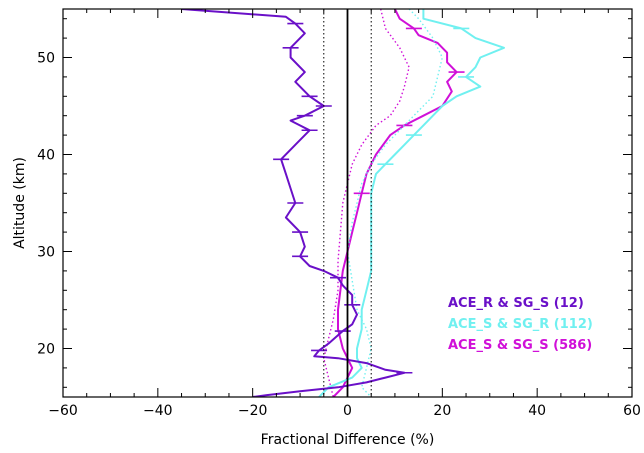  I want to click on y-tick-label: 40, so click(46, 156).